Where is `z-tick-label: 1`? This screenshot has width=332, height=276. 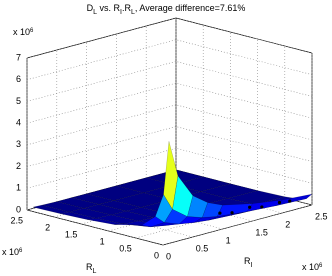
z-tick-label: 1 is located at coordinates (18, 188).